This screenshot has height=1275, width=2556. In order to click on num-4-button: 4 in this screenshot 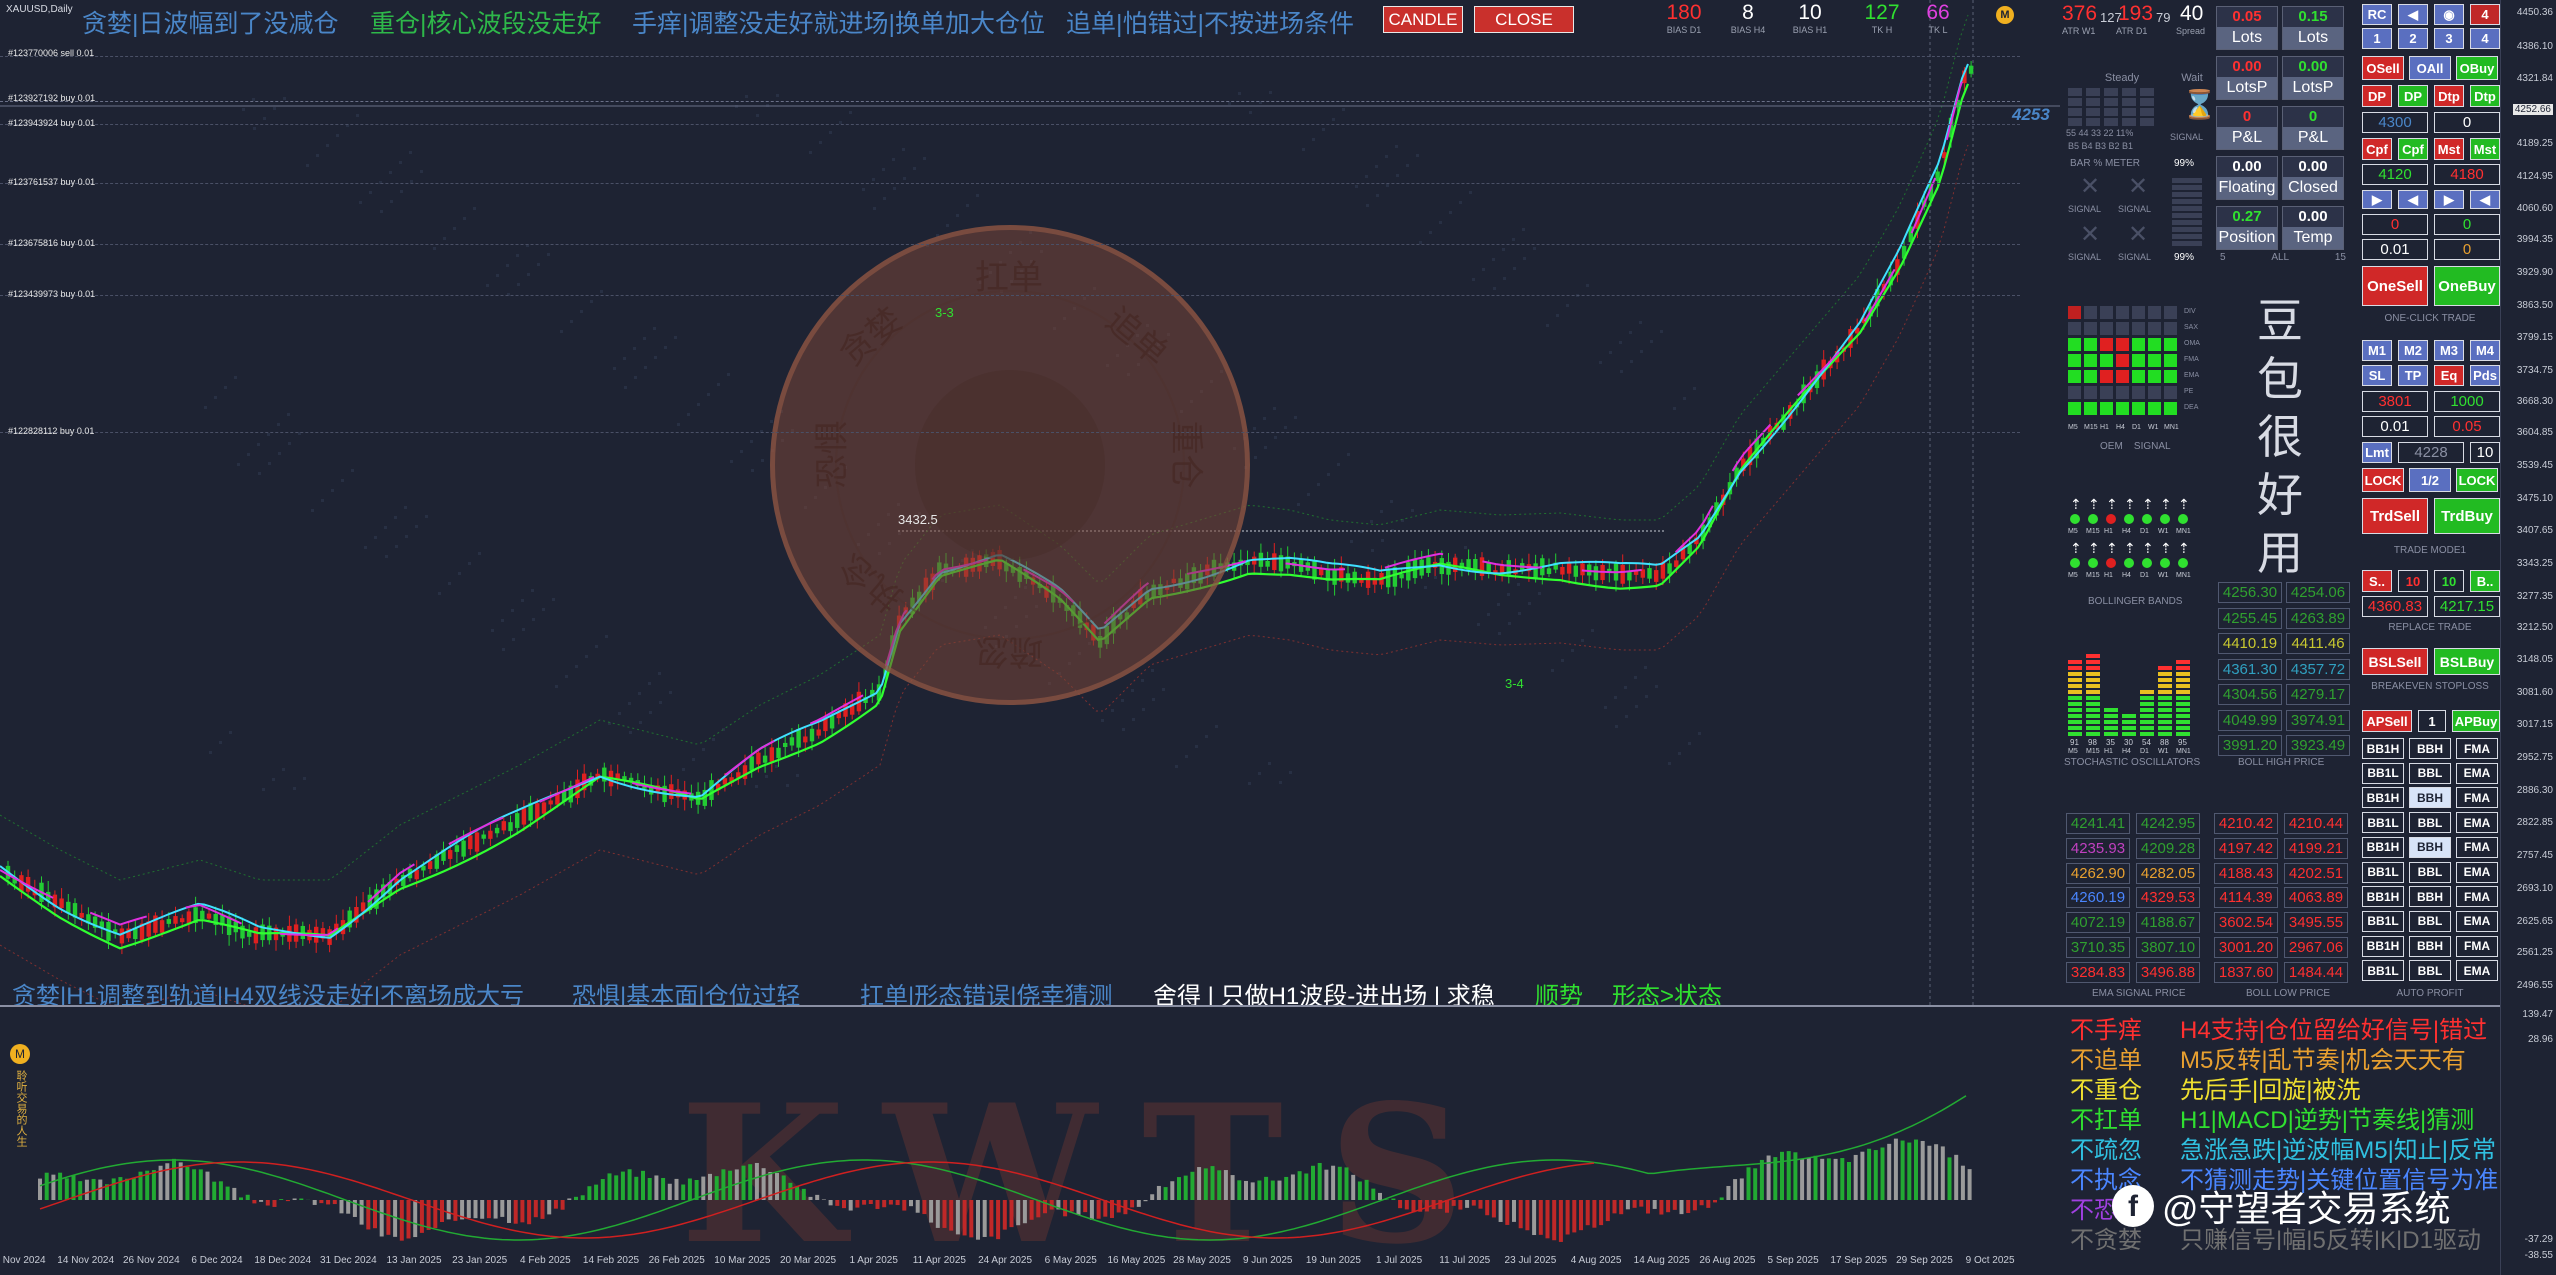, I will do `click(2485, 38)`.